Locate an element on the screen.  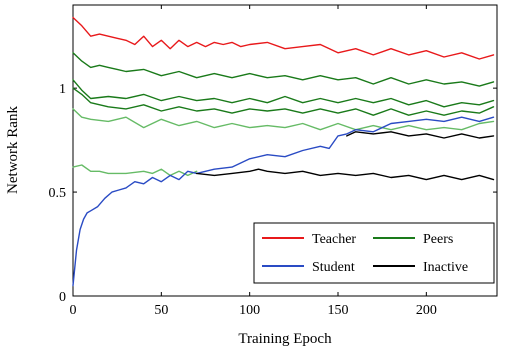
legend-box is located at coordinates (374, 253).